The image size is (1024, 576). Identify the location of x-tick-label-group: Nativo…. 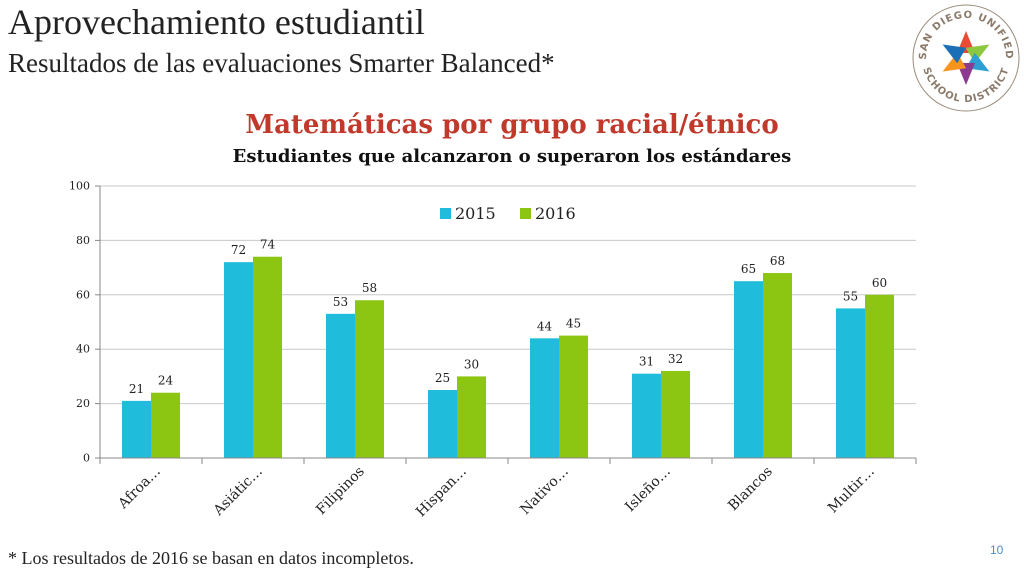
(544, 491).